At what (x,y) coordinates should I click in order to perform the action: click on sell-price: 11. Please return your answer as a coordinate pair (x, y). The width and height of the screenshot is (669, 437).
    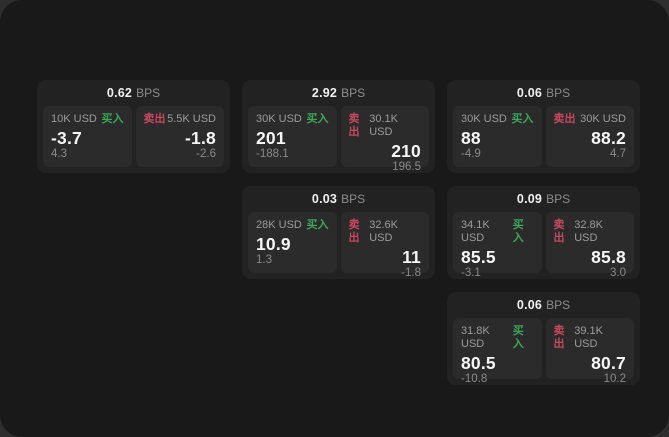
    Looking at the image, I should click on (411, 257).